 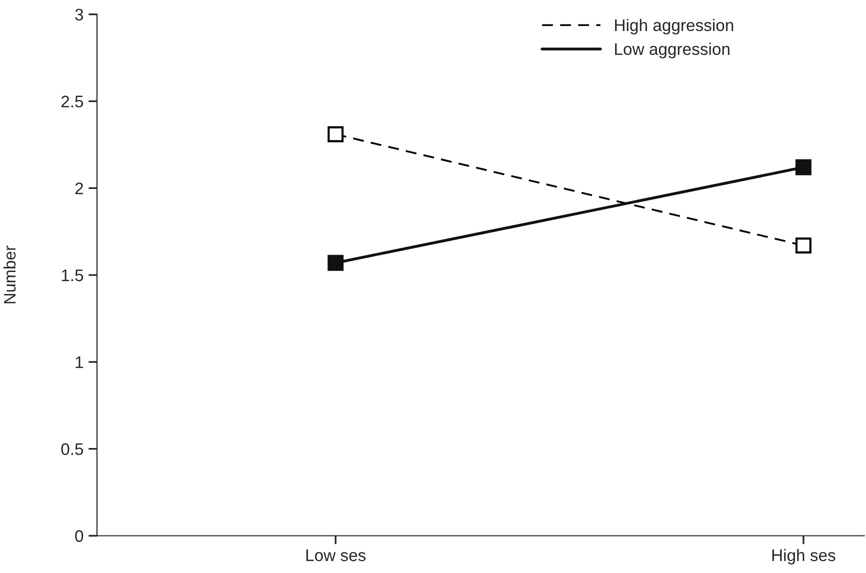 What do you see at coordinates (73, 276) in the screenshot?
I see `y-tick-label: 1.5` at bounding box center [73, 276].